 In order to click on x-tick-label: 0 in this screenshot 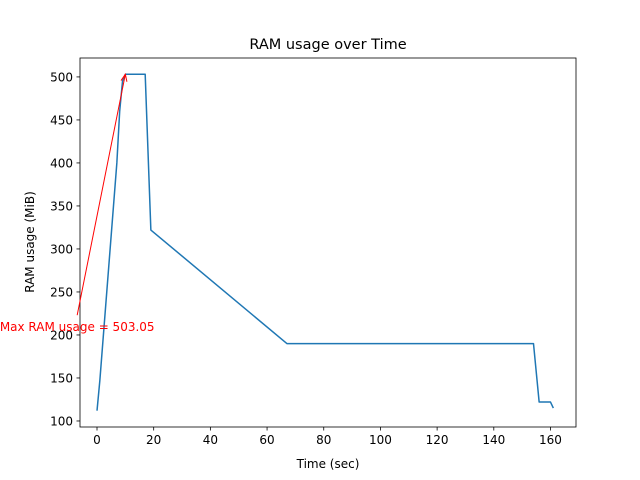, I will do `click(97, 440)`.